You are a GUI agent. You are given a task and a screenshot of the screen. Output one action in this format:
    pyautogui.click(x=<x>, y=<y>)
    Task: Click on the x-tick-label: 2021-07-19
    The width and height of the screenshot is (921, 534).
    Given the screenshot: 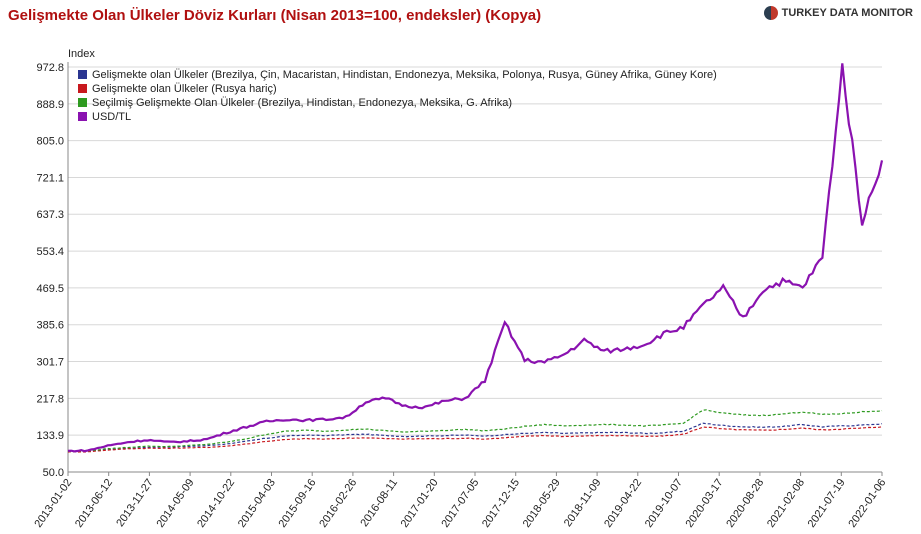 What is the action you would take?
    pyautogui.click(x=827, y=503)
    